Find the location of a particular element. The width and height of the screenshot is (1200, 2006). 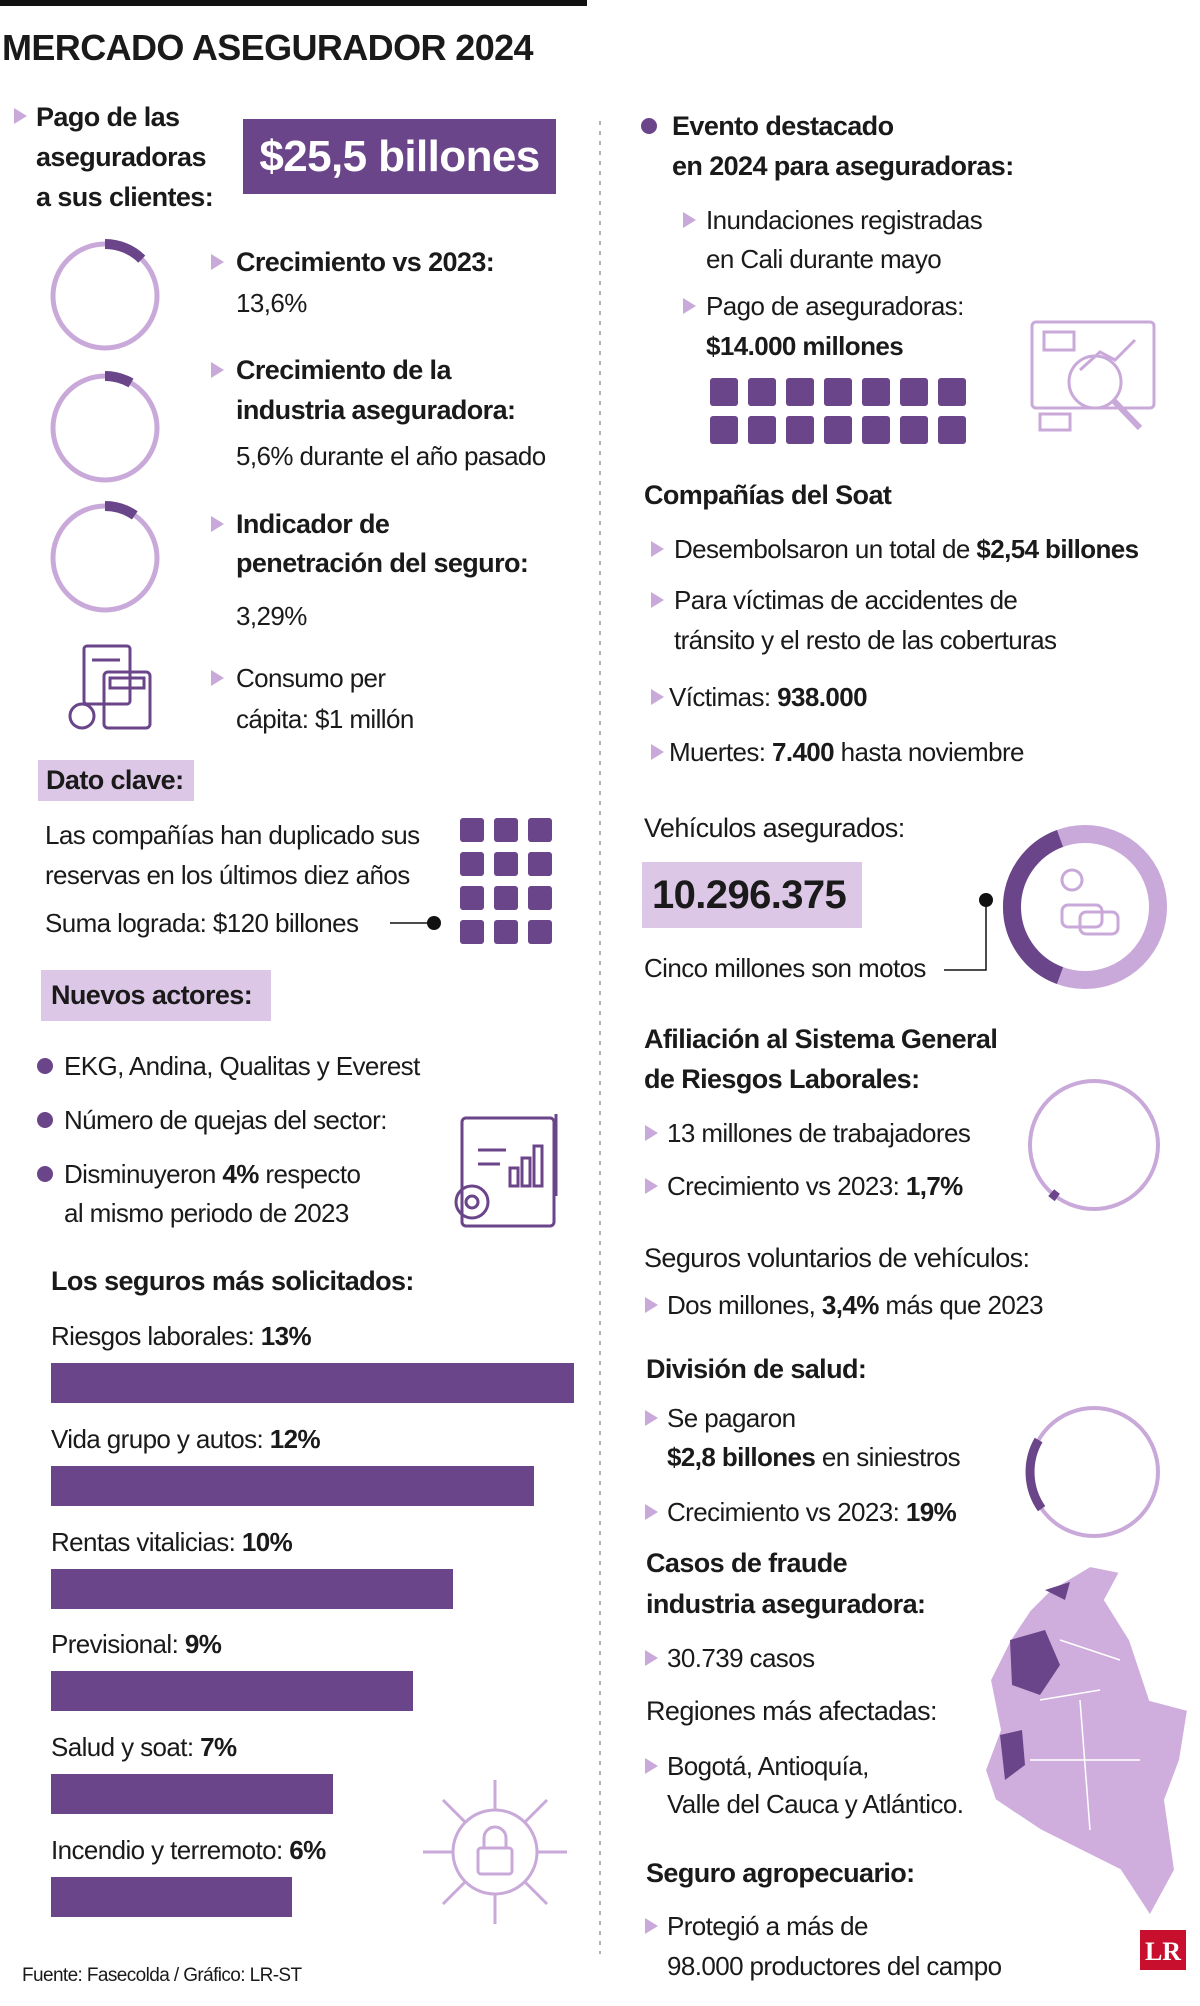

bar-label: Salud y soat: 7% is located at coordinates (144, 1747).